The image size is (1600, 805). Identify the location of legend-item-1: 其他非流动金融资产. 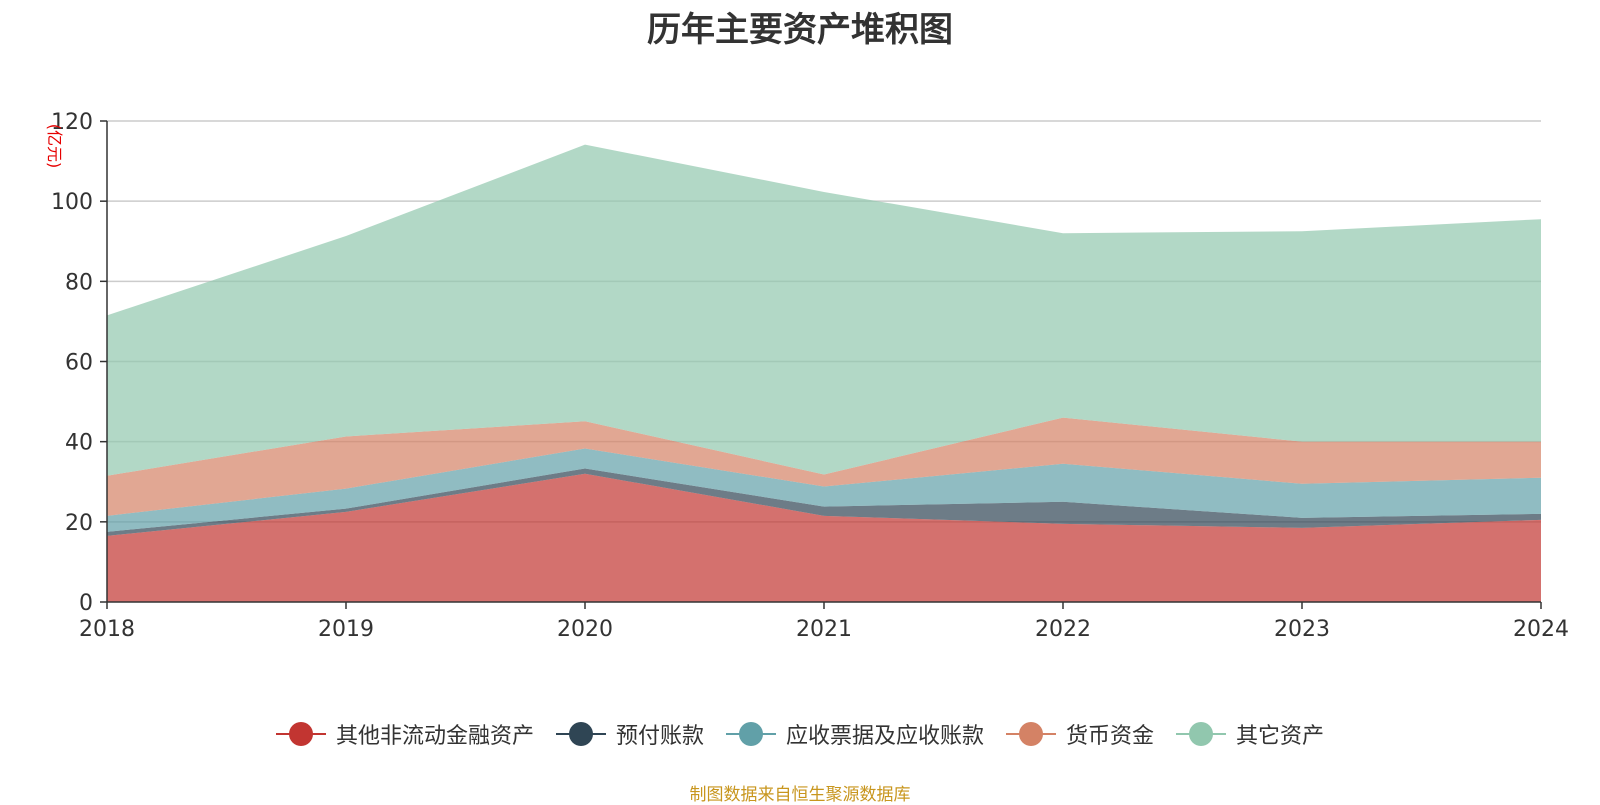
(404, 734).